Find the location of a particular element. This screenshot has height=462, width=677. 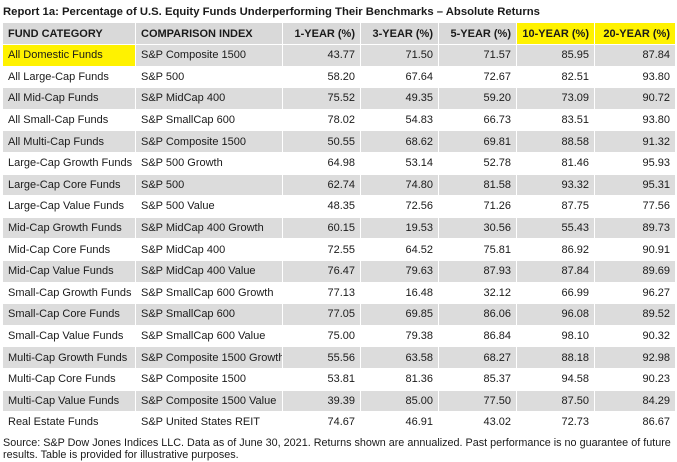

three-year-cell: 85.00 is located at coordinates (399, 401).